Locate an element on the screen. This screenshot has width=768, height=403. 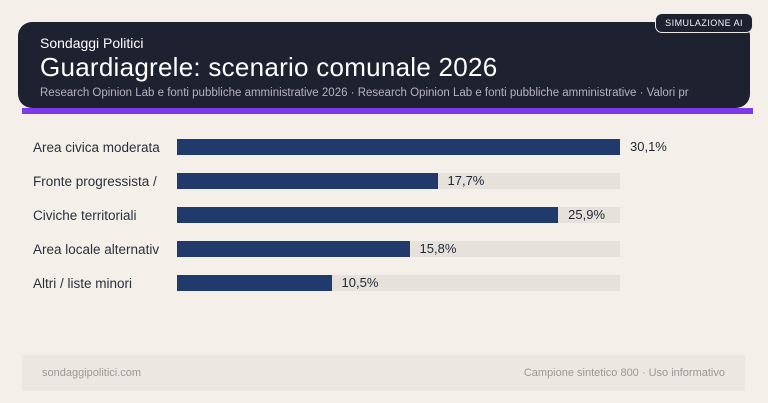
accent-divider is located at coordinates (387, 111).